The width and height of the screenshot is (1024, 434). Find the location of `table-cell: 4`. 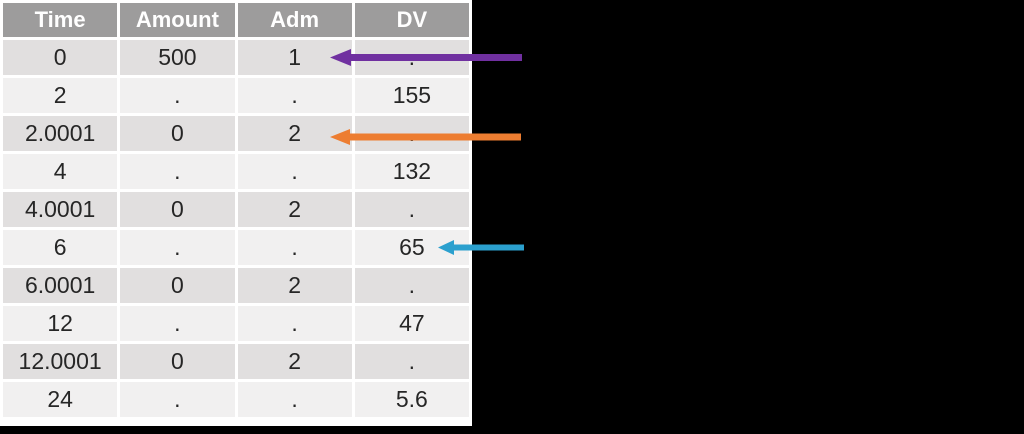

table-cell: 4 is located at coordinates (60, 171).